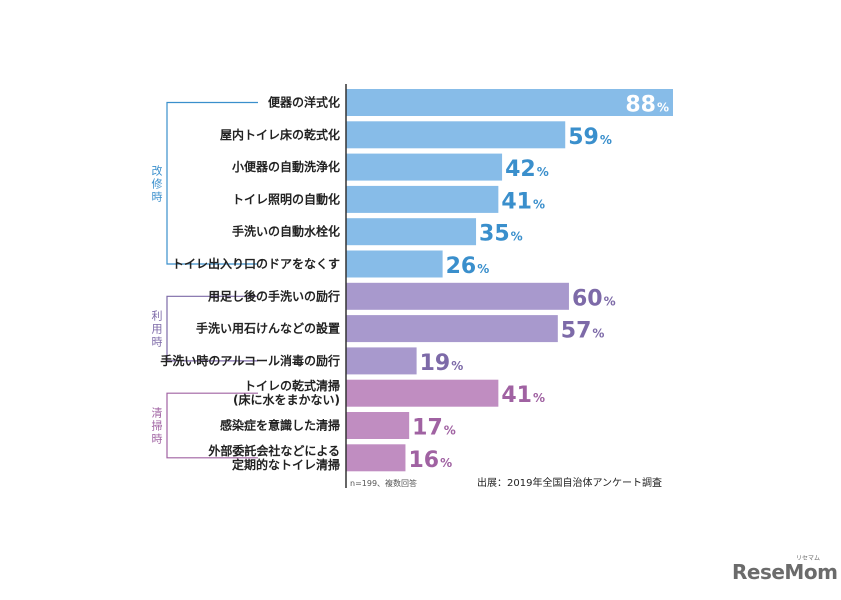 The height and width of the screenshot is (600, 841). What do you see at coordinates (501, 234) in the screenshot?
I see `value-label: 35%` at bounding box center [501, 234].